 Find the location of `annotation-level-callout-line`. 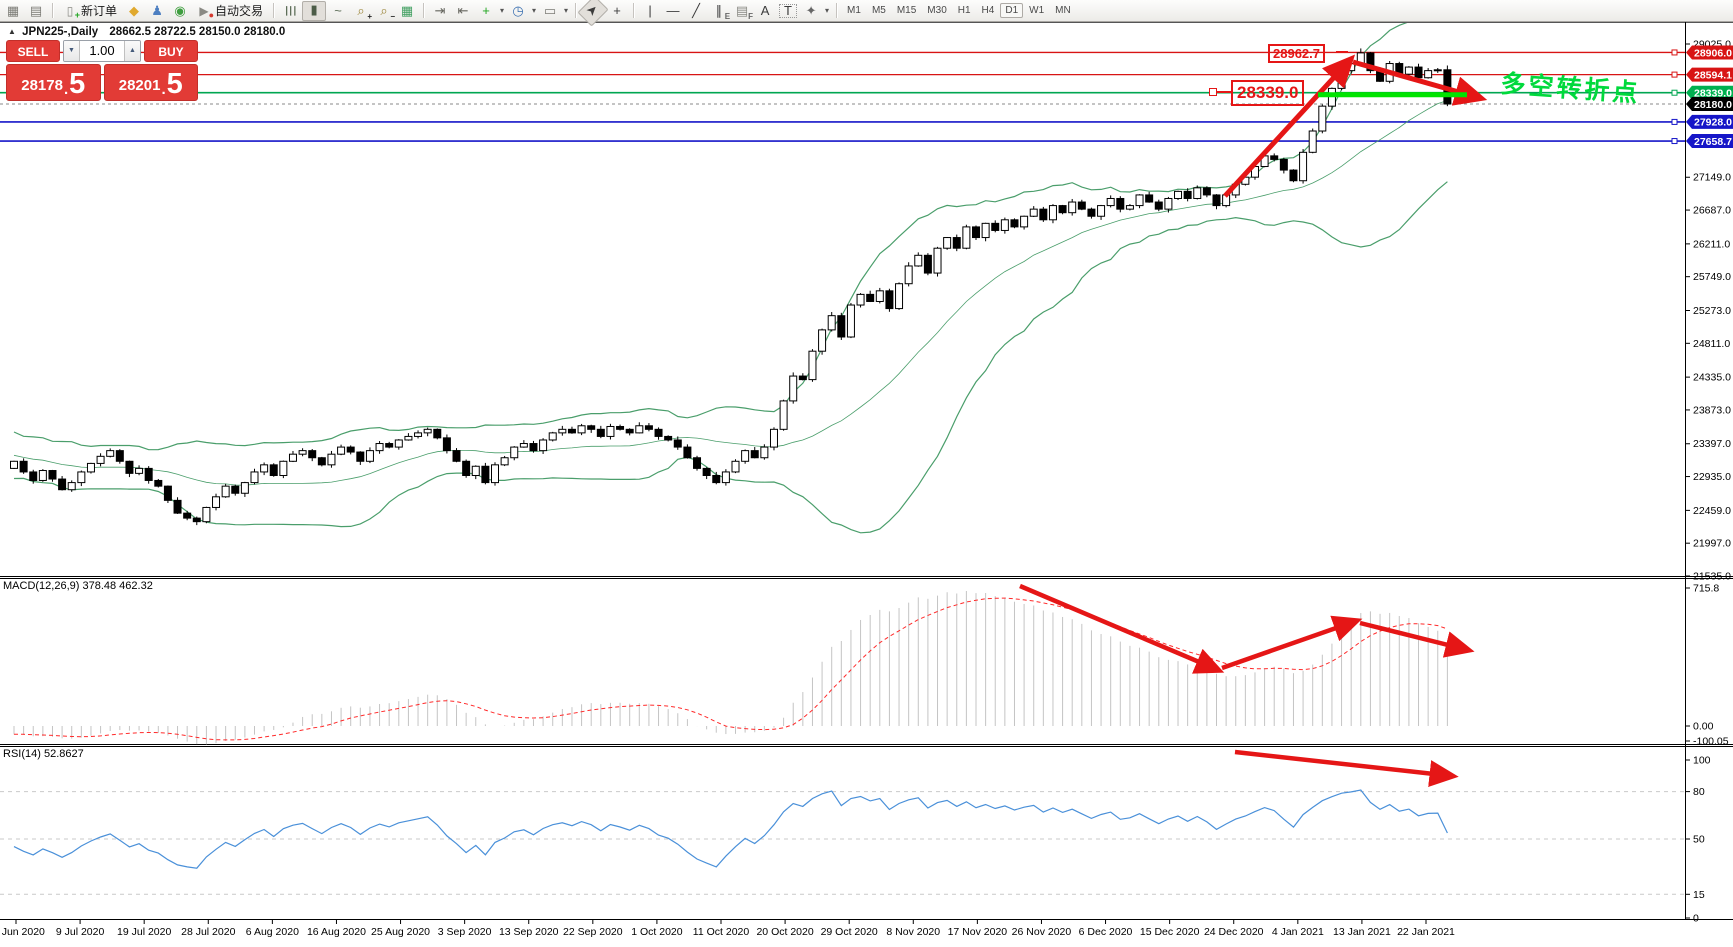

annotation-level-callout-line is located at coordinates (1223, 92).